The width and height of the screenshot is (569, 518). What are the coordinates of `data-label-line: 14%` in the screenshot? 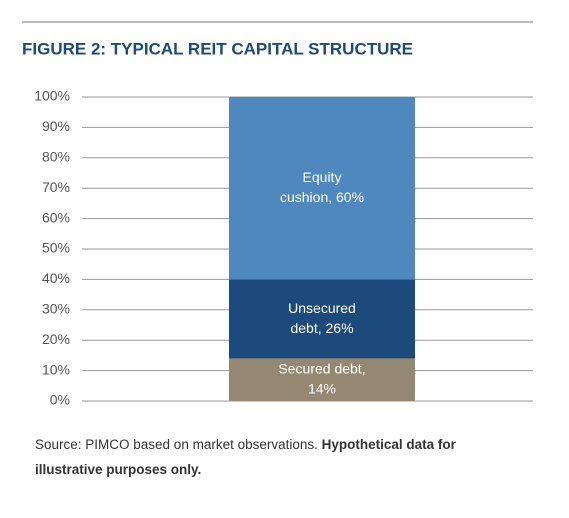 It's located at (322, 388).